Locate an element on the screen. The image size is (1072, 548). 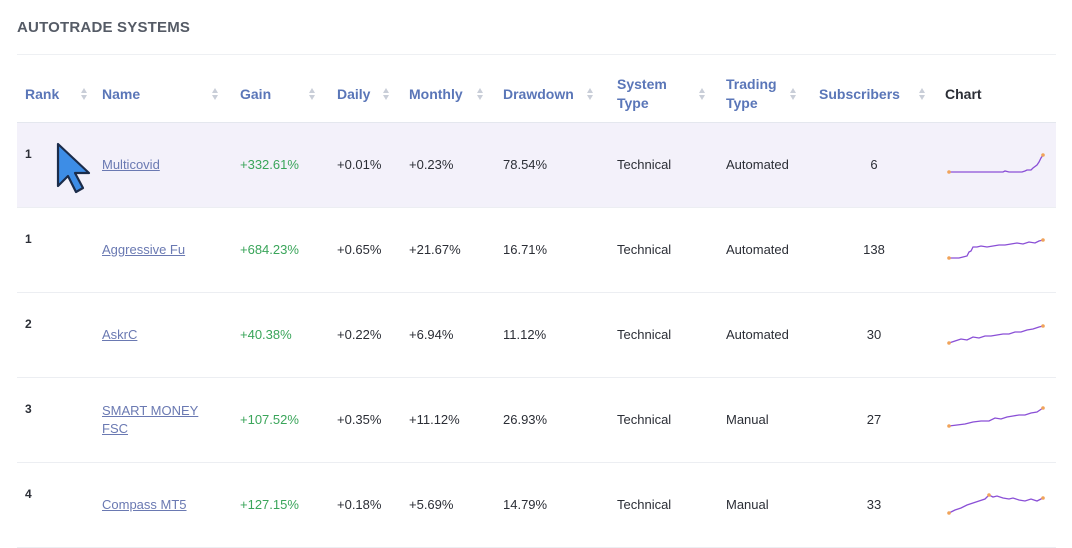
gain-cell: +40.38% is located at coordinates (280, 335).